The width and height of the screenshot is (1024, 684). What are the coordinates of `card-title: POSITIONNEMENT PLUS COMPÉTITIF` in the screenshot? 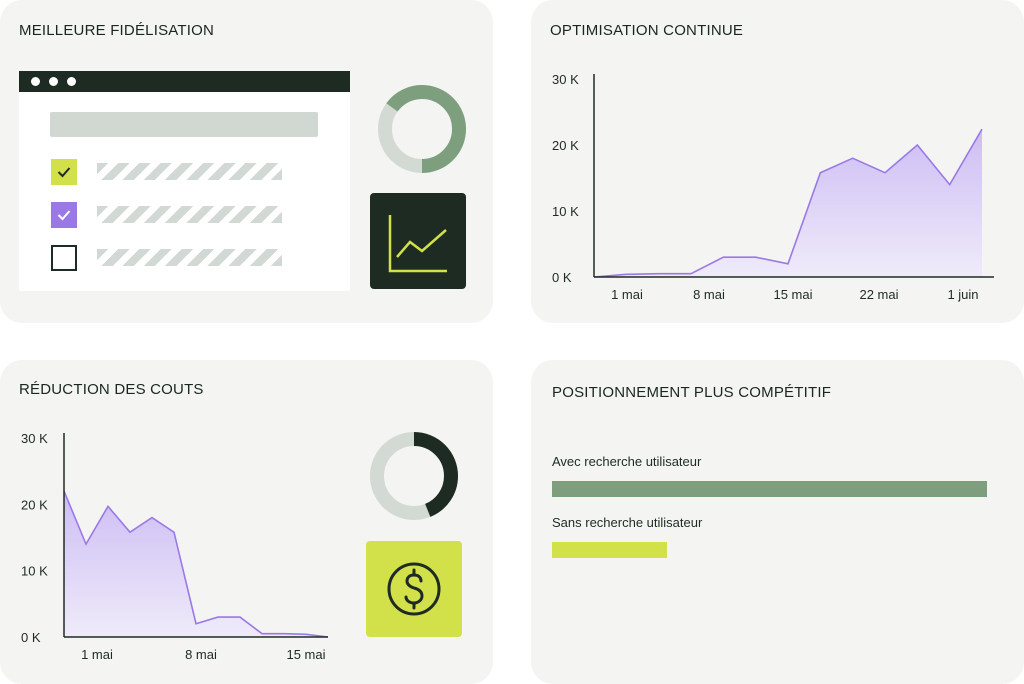 It's located at (692, 392).